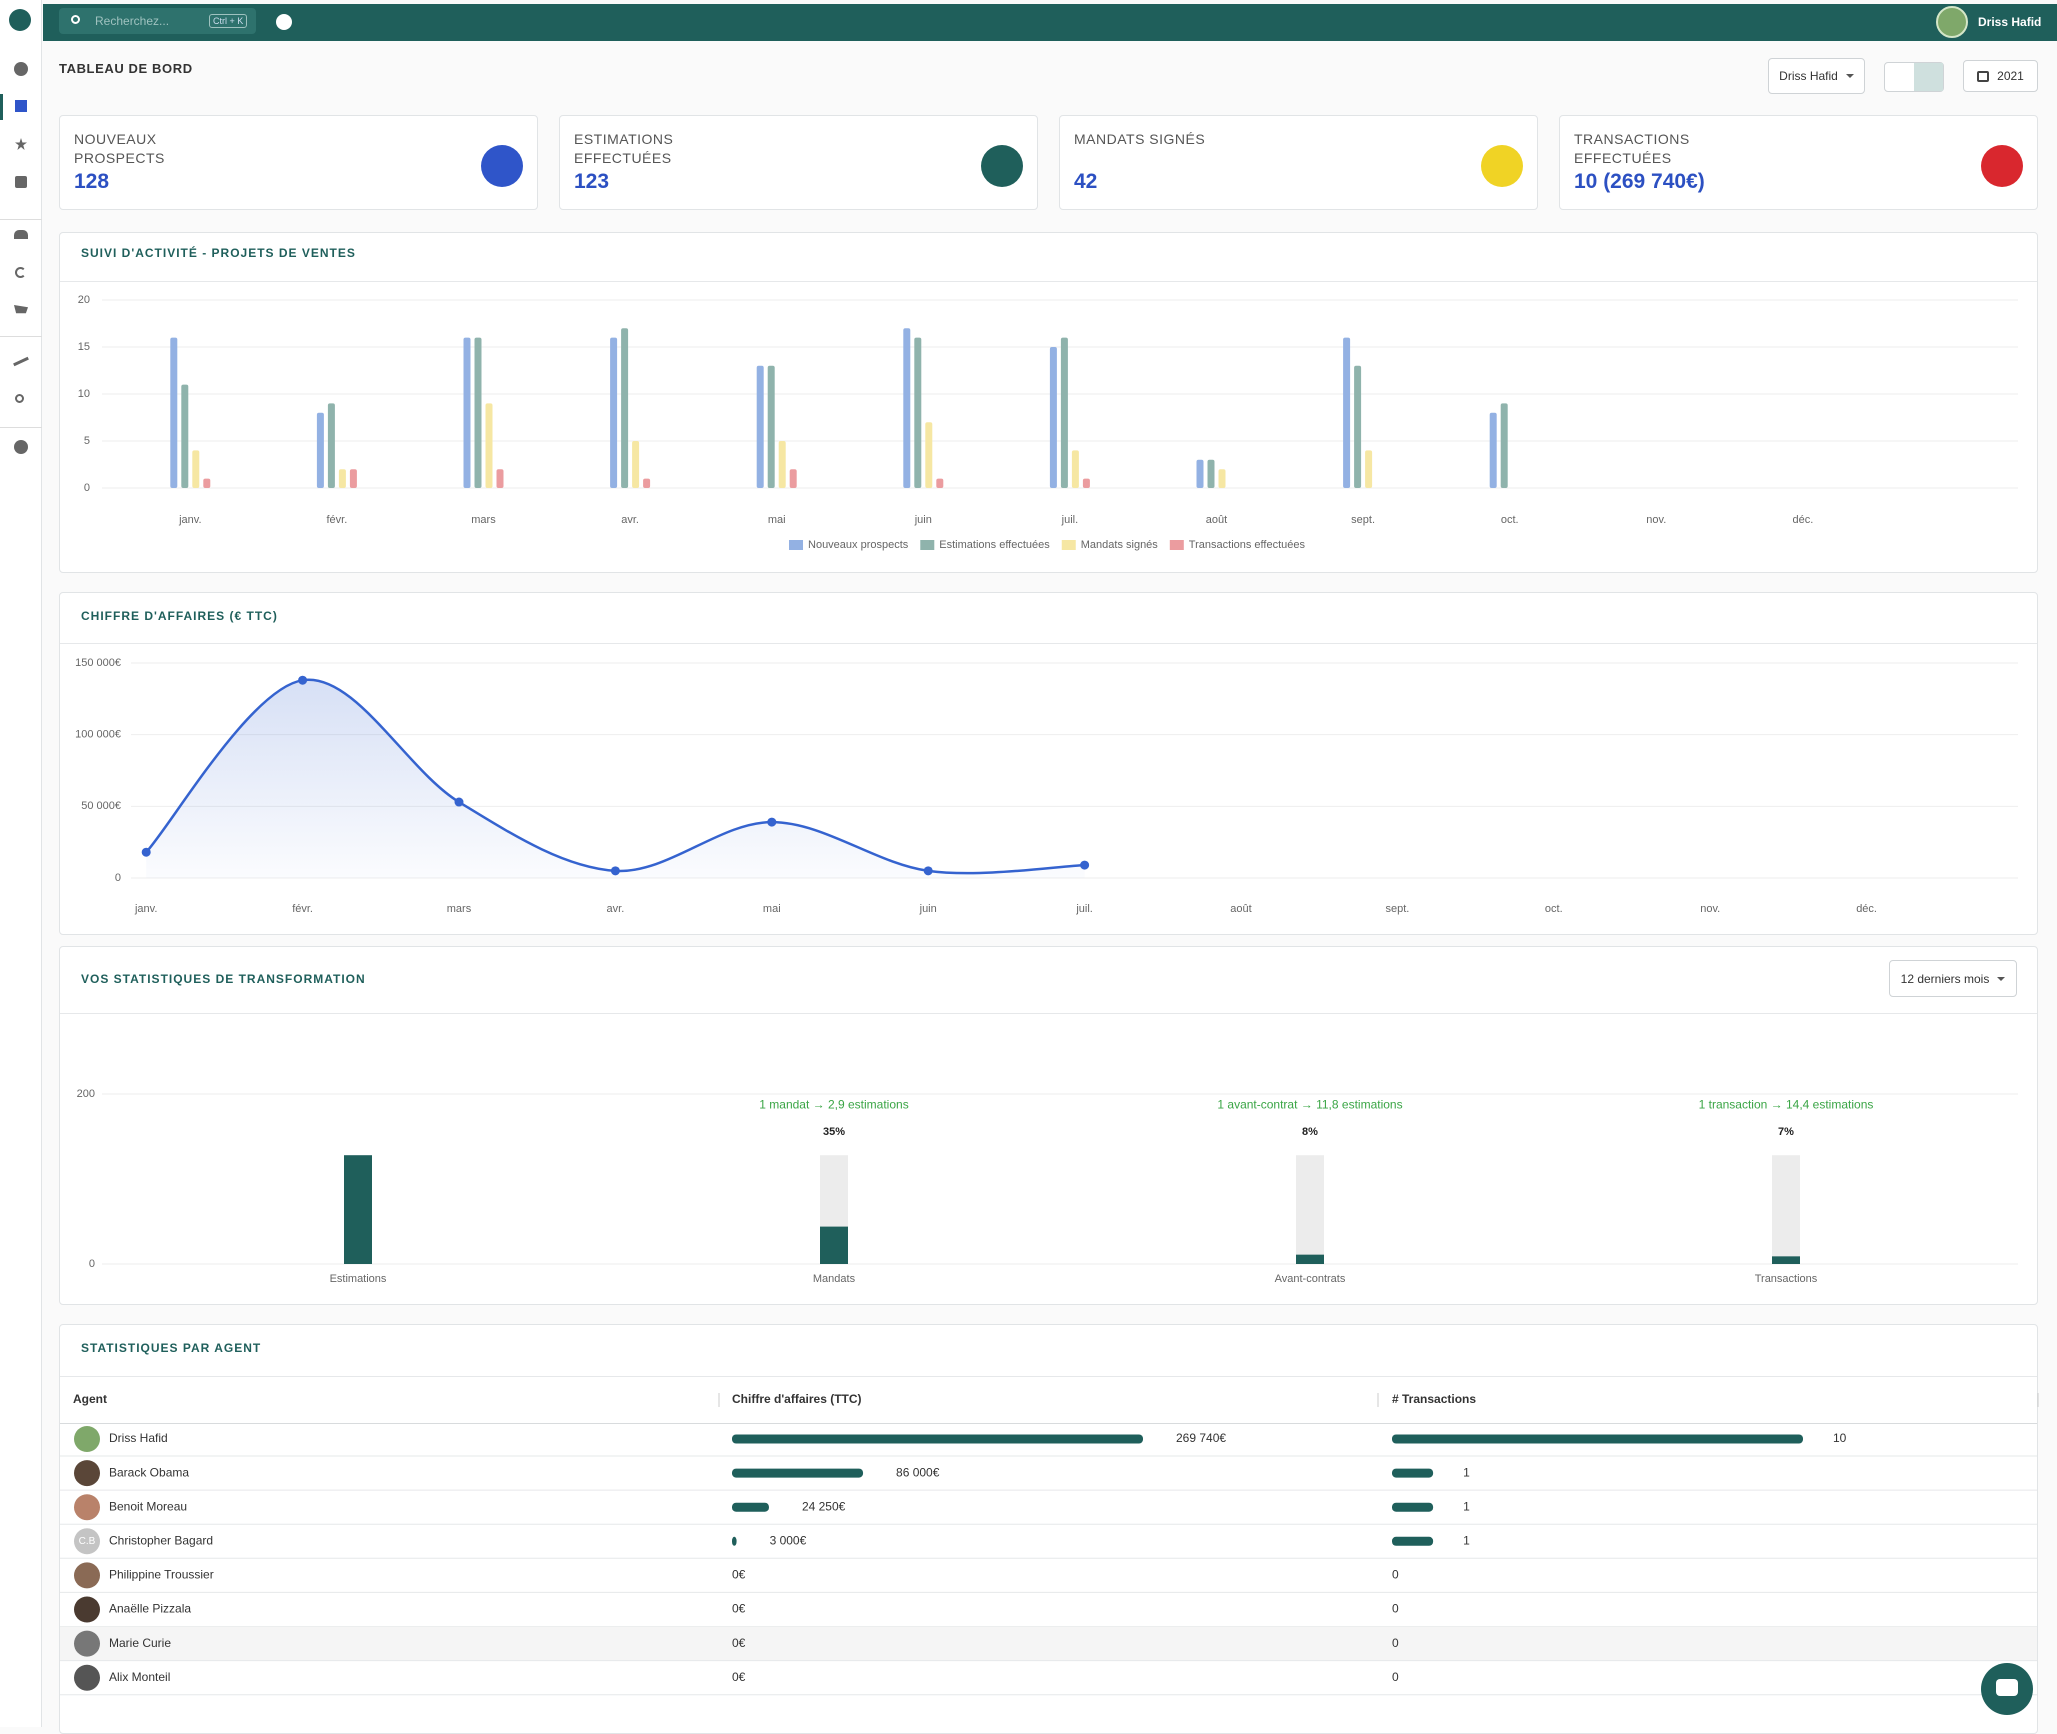 The image size is (2057, 1734). What do you see at coordinates (84, 347) in the screenshot?
I see `y-tick-label: 15` at bounding box center [84, 347].